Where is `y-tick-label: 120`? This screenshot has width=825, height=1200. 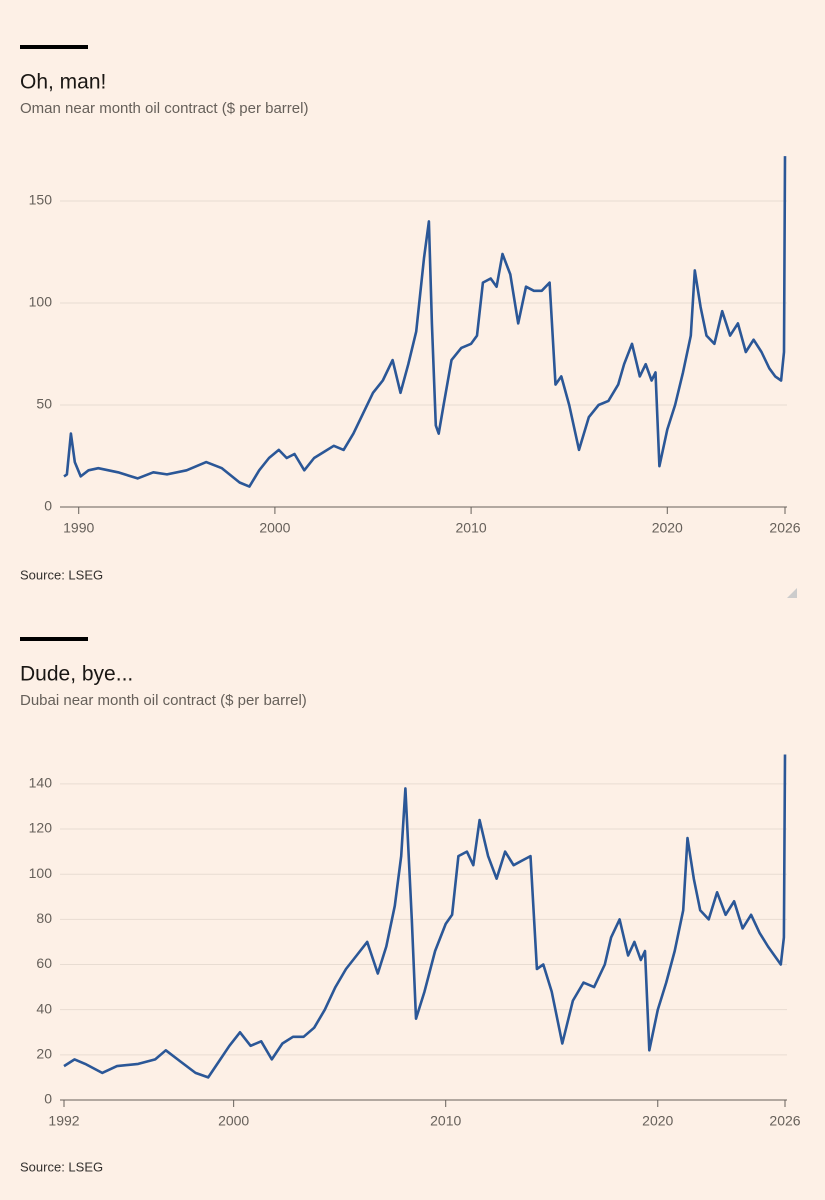 y-tick-label: 120 is located at coordinates (41, 828).